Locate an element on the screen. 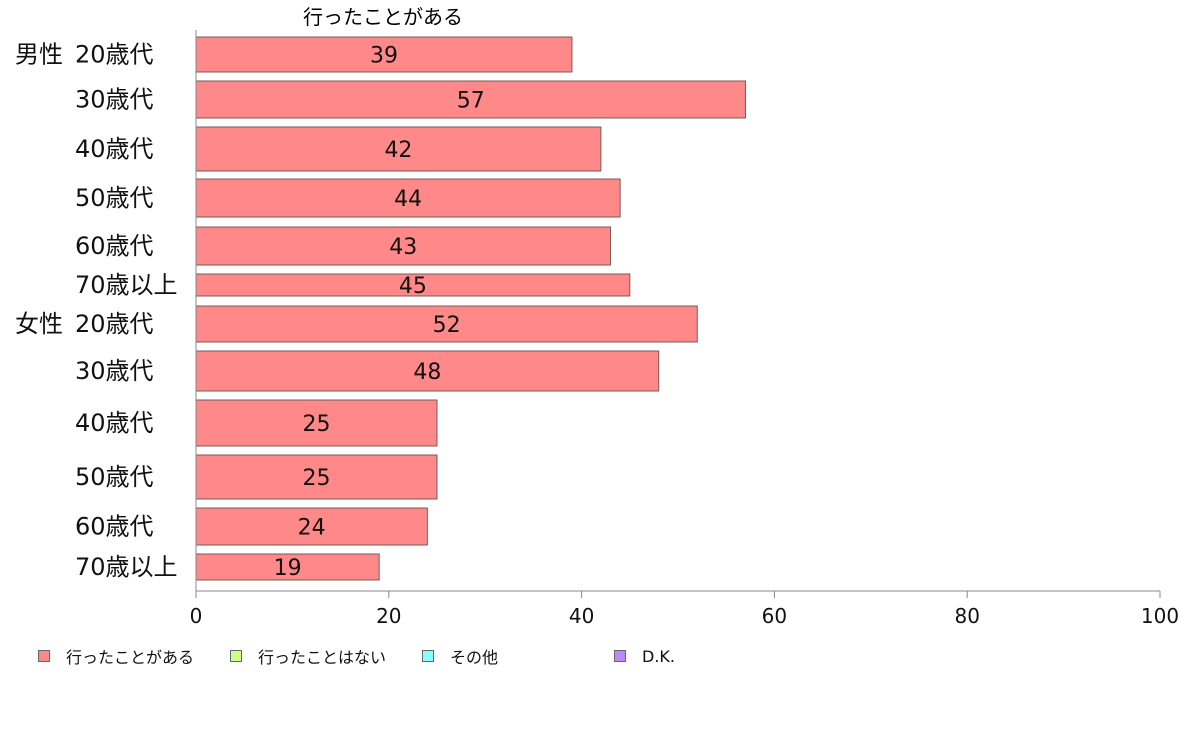 The image size is (1188, 740). data-label: 48 is located at coordinates (427, 372).